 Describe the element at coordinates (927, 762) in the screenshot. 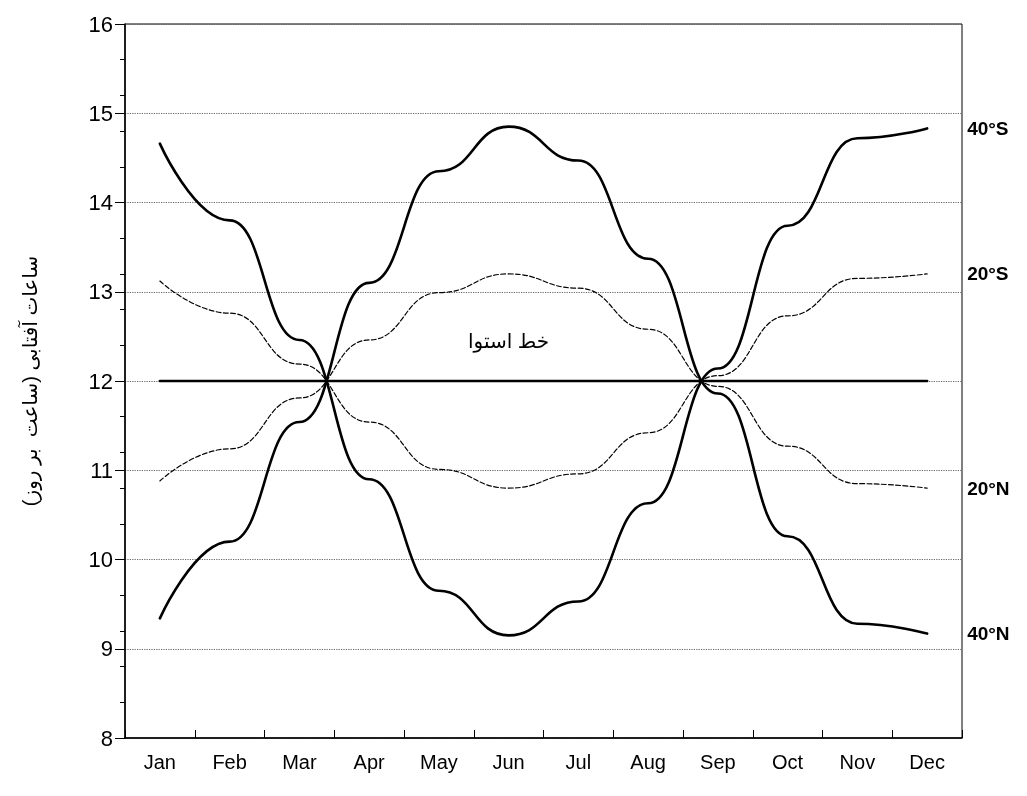

I see `x-tick-label: Dec` at that location.